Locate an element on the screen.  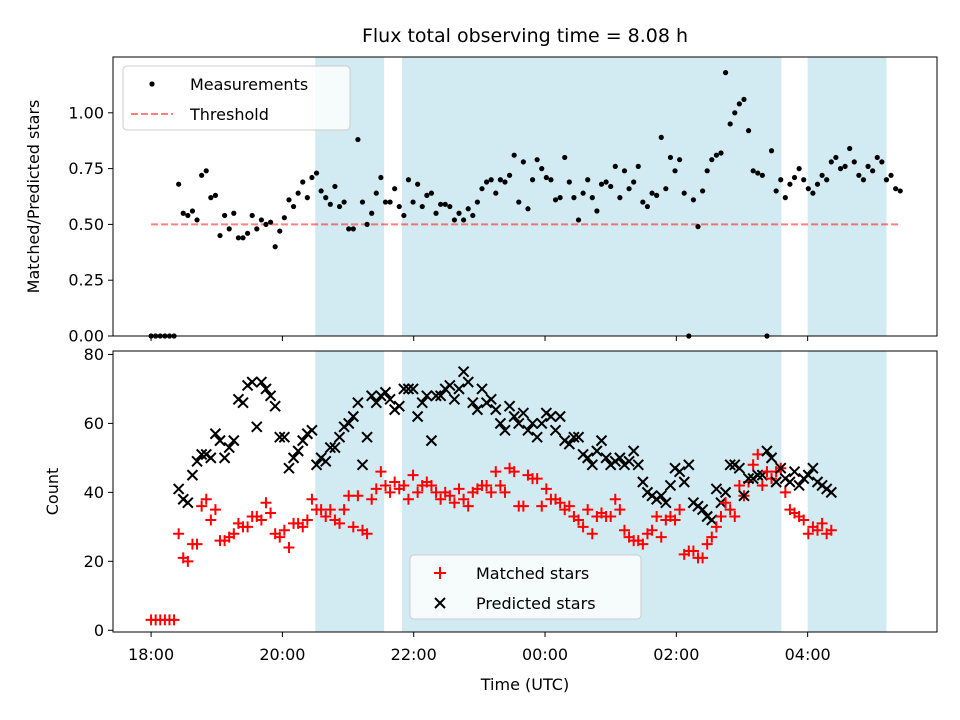
legend-marker-matched is located at coordinates (440, 573).